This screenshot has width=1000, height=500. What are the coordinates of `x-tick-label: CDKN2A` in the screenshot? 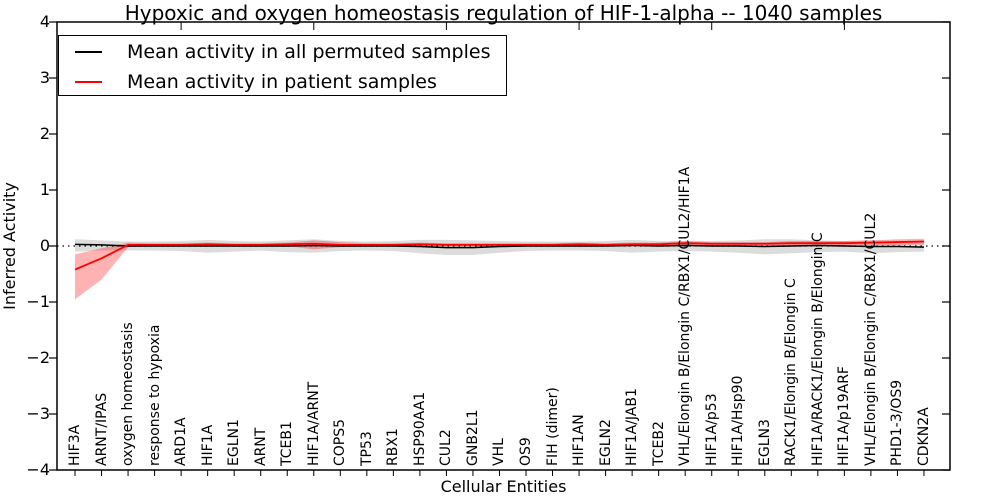 It's located at (923, 436).